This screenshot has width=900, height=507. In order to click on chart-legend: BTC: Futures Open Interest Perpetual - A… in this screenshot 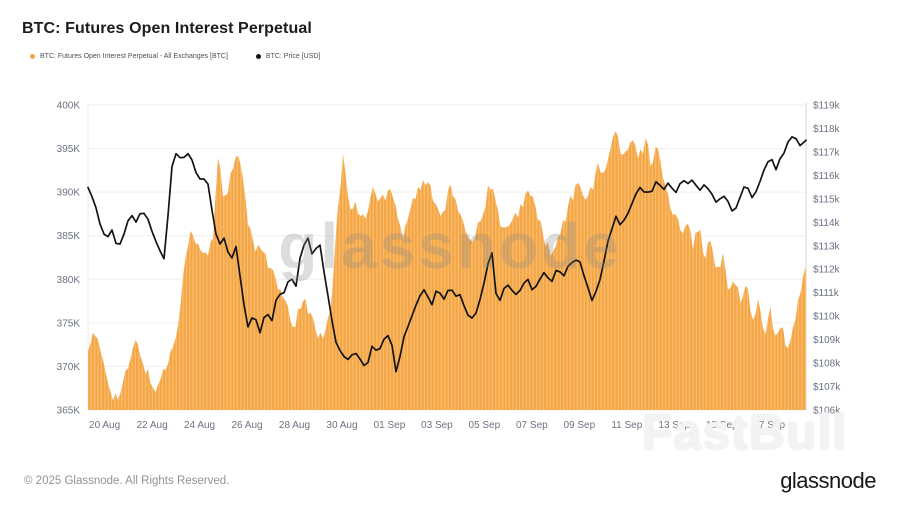, I will do `click(175, 56)`.